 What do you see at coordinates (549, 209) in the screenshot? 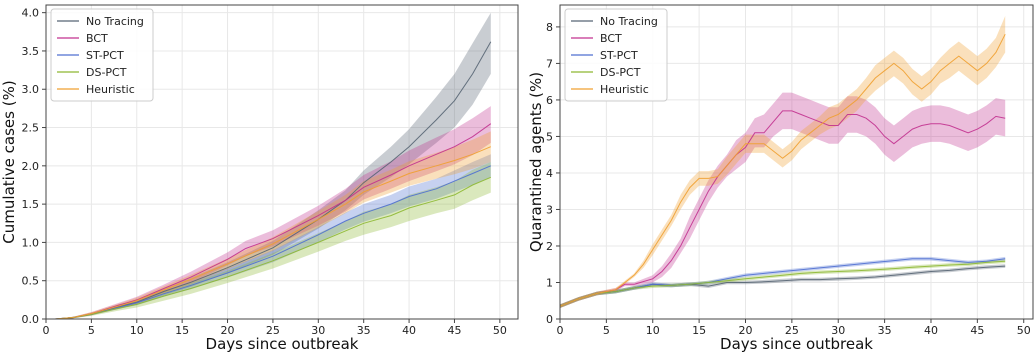
I see `y-tick-label: 3` at bounding box center [549, 209].